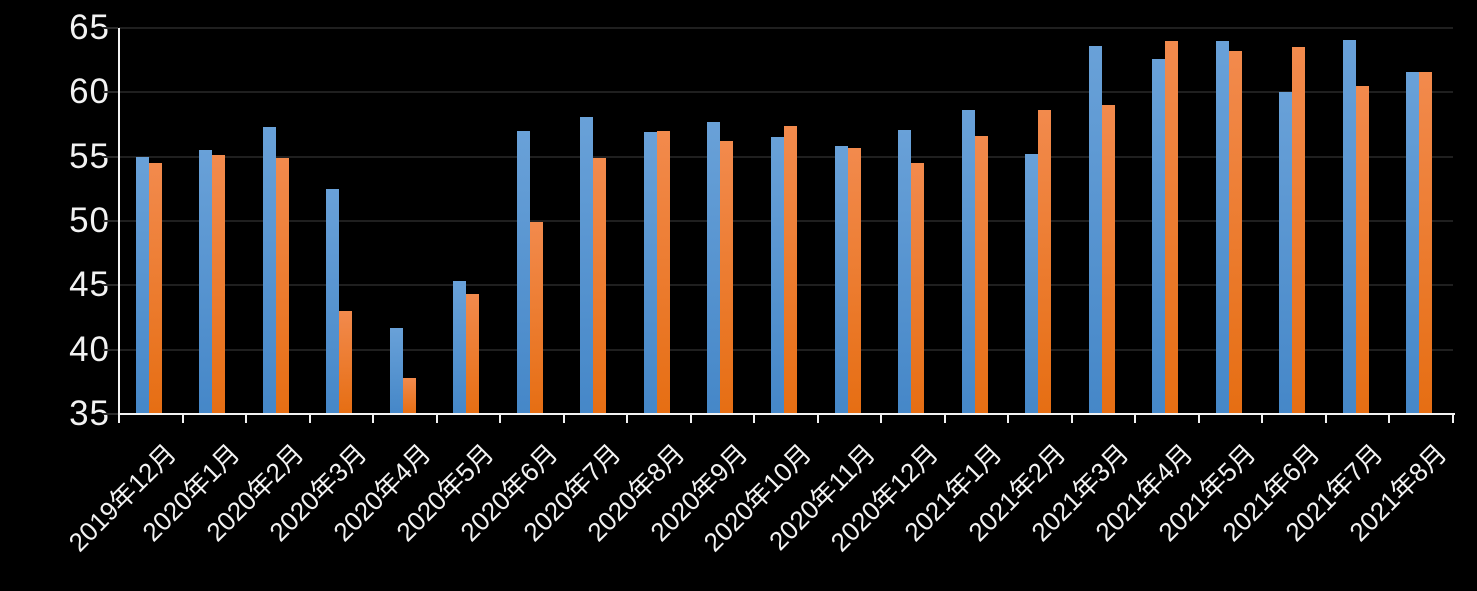 Image resolution: width=1477 pixels, height=591 pixels. I want to click on y-axis-line, so click(119, 221).